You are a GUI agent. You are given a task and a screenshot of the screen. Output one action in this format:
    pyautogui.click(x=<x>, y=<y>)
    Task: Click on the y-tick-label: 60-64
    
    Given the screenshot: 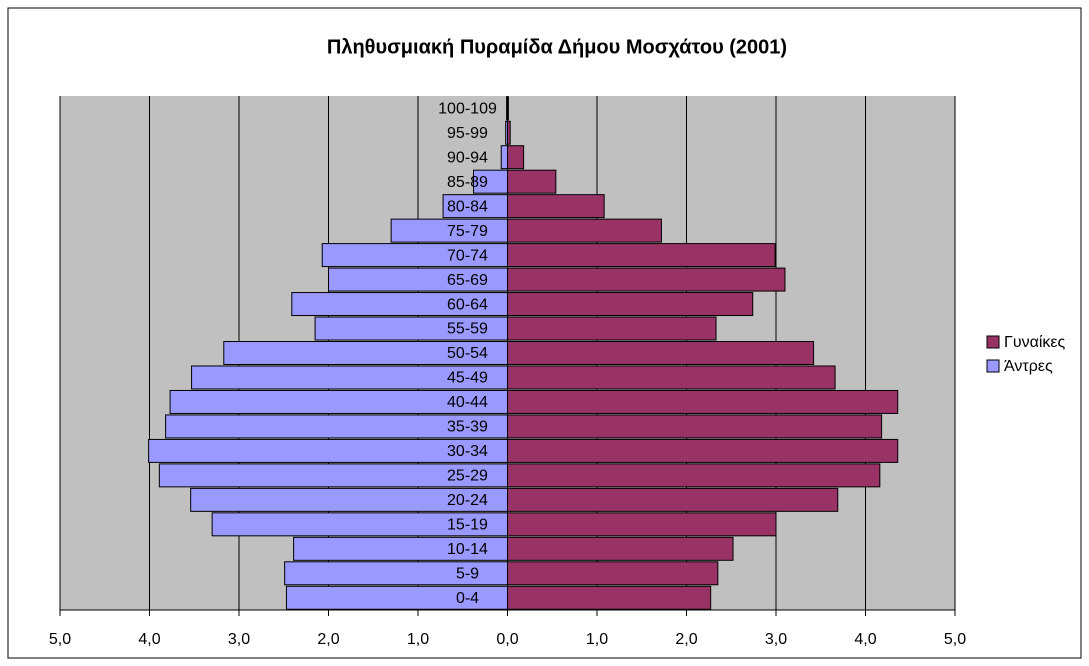 What is the action you would take?
    pyautogui.click(x=467, y=304)
    